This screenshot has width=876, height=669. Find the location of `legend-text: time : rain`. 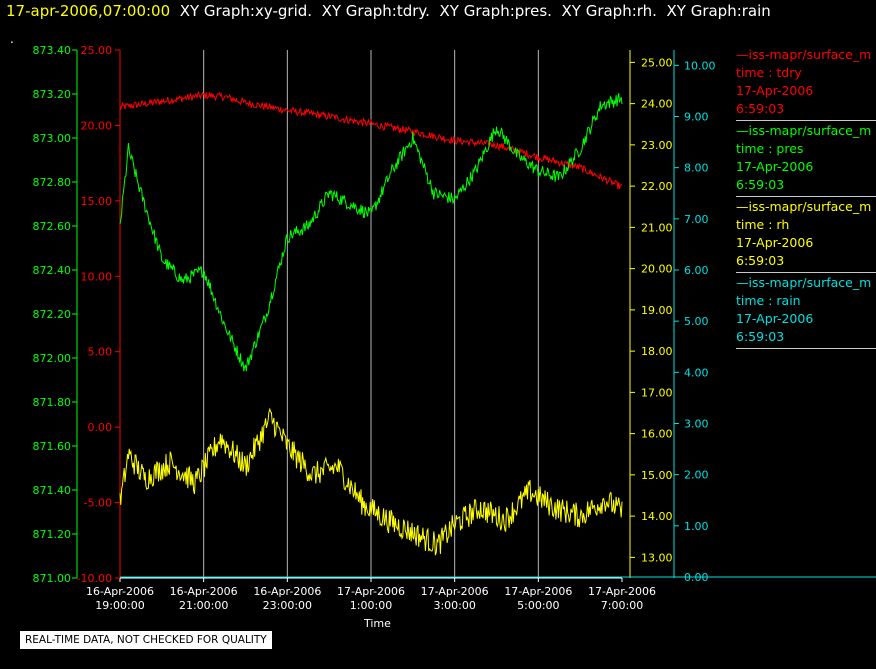

legend-text: time : rain is located at coordinates (768, 300).